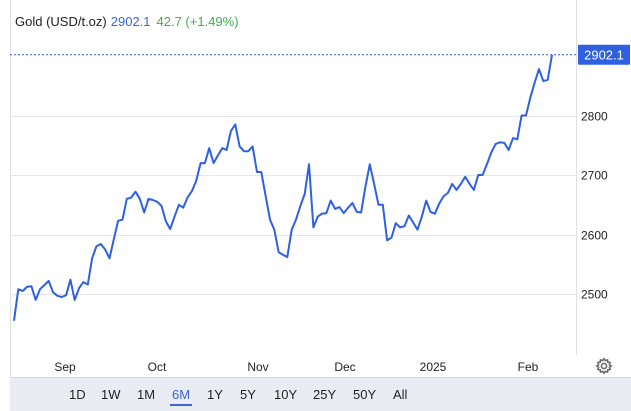 This screenshot has height=411, width=631. What do you see at coordinates (197, 21) in the screenshot?
I see `instrument-change: 42.7 (+1.49%)` at bounding box center [197, 21].